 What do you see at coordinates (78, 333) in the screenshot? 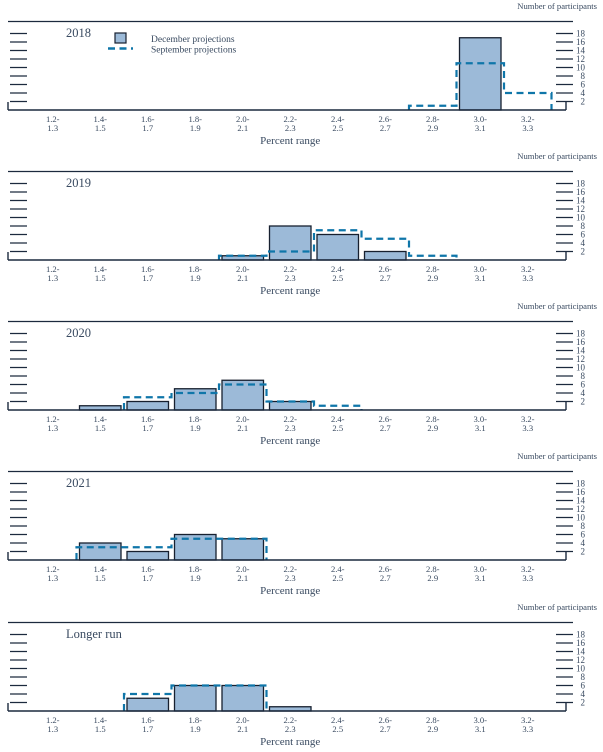
I see `panel-title: 2020` at bounding box center [78, 333].